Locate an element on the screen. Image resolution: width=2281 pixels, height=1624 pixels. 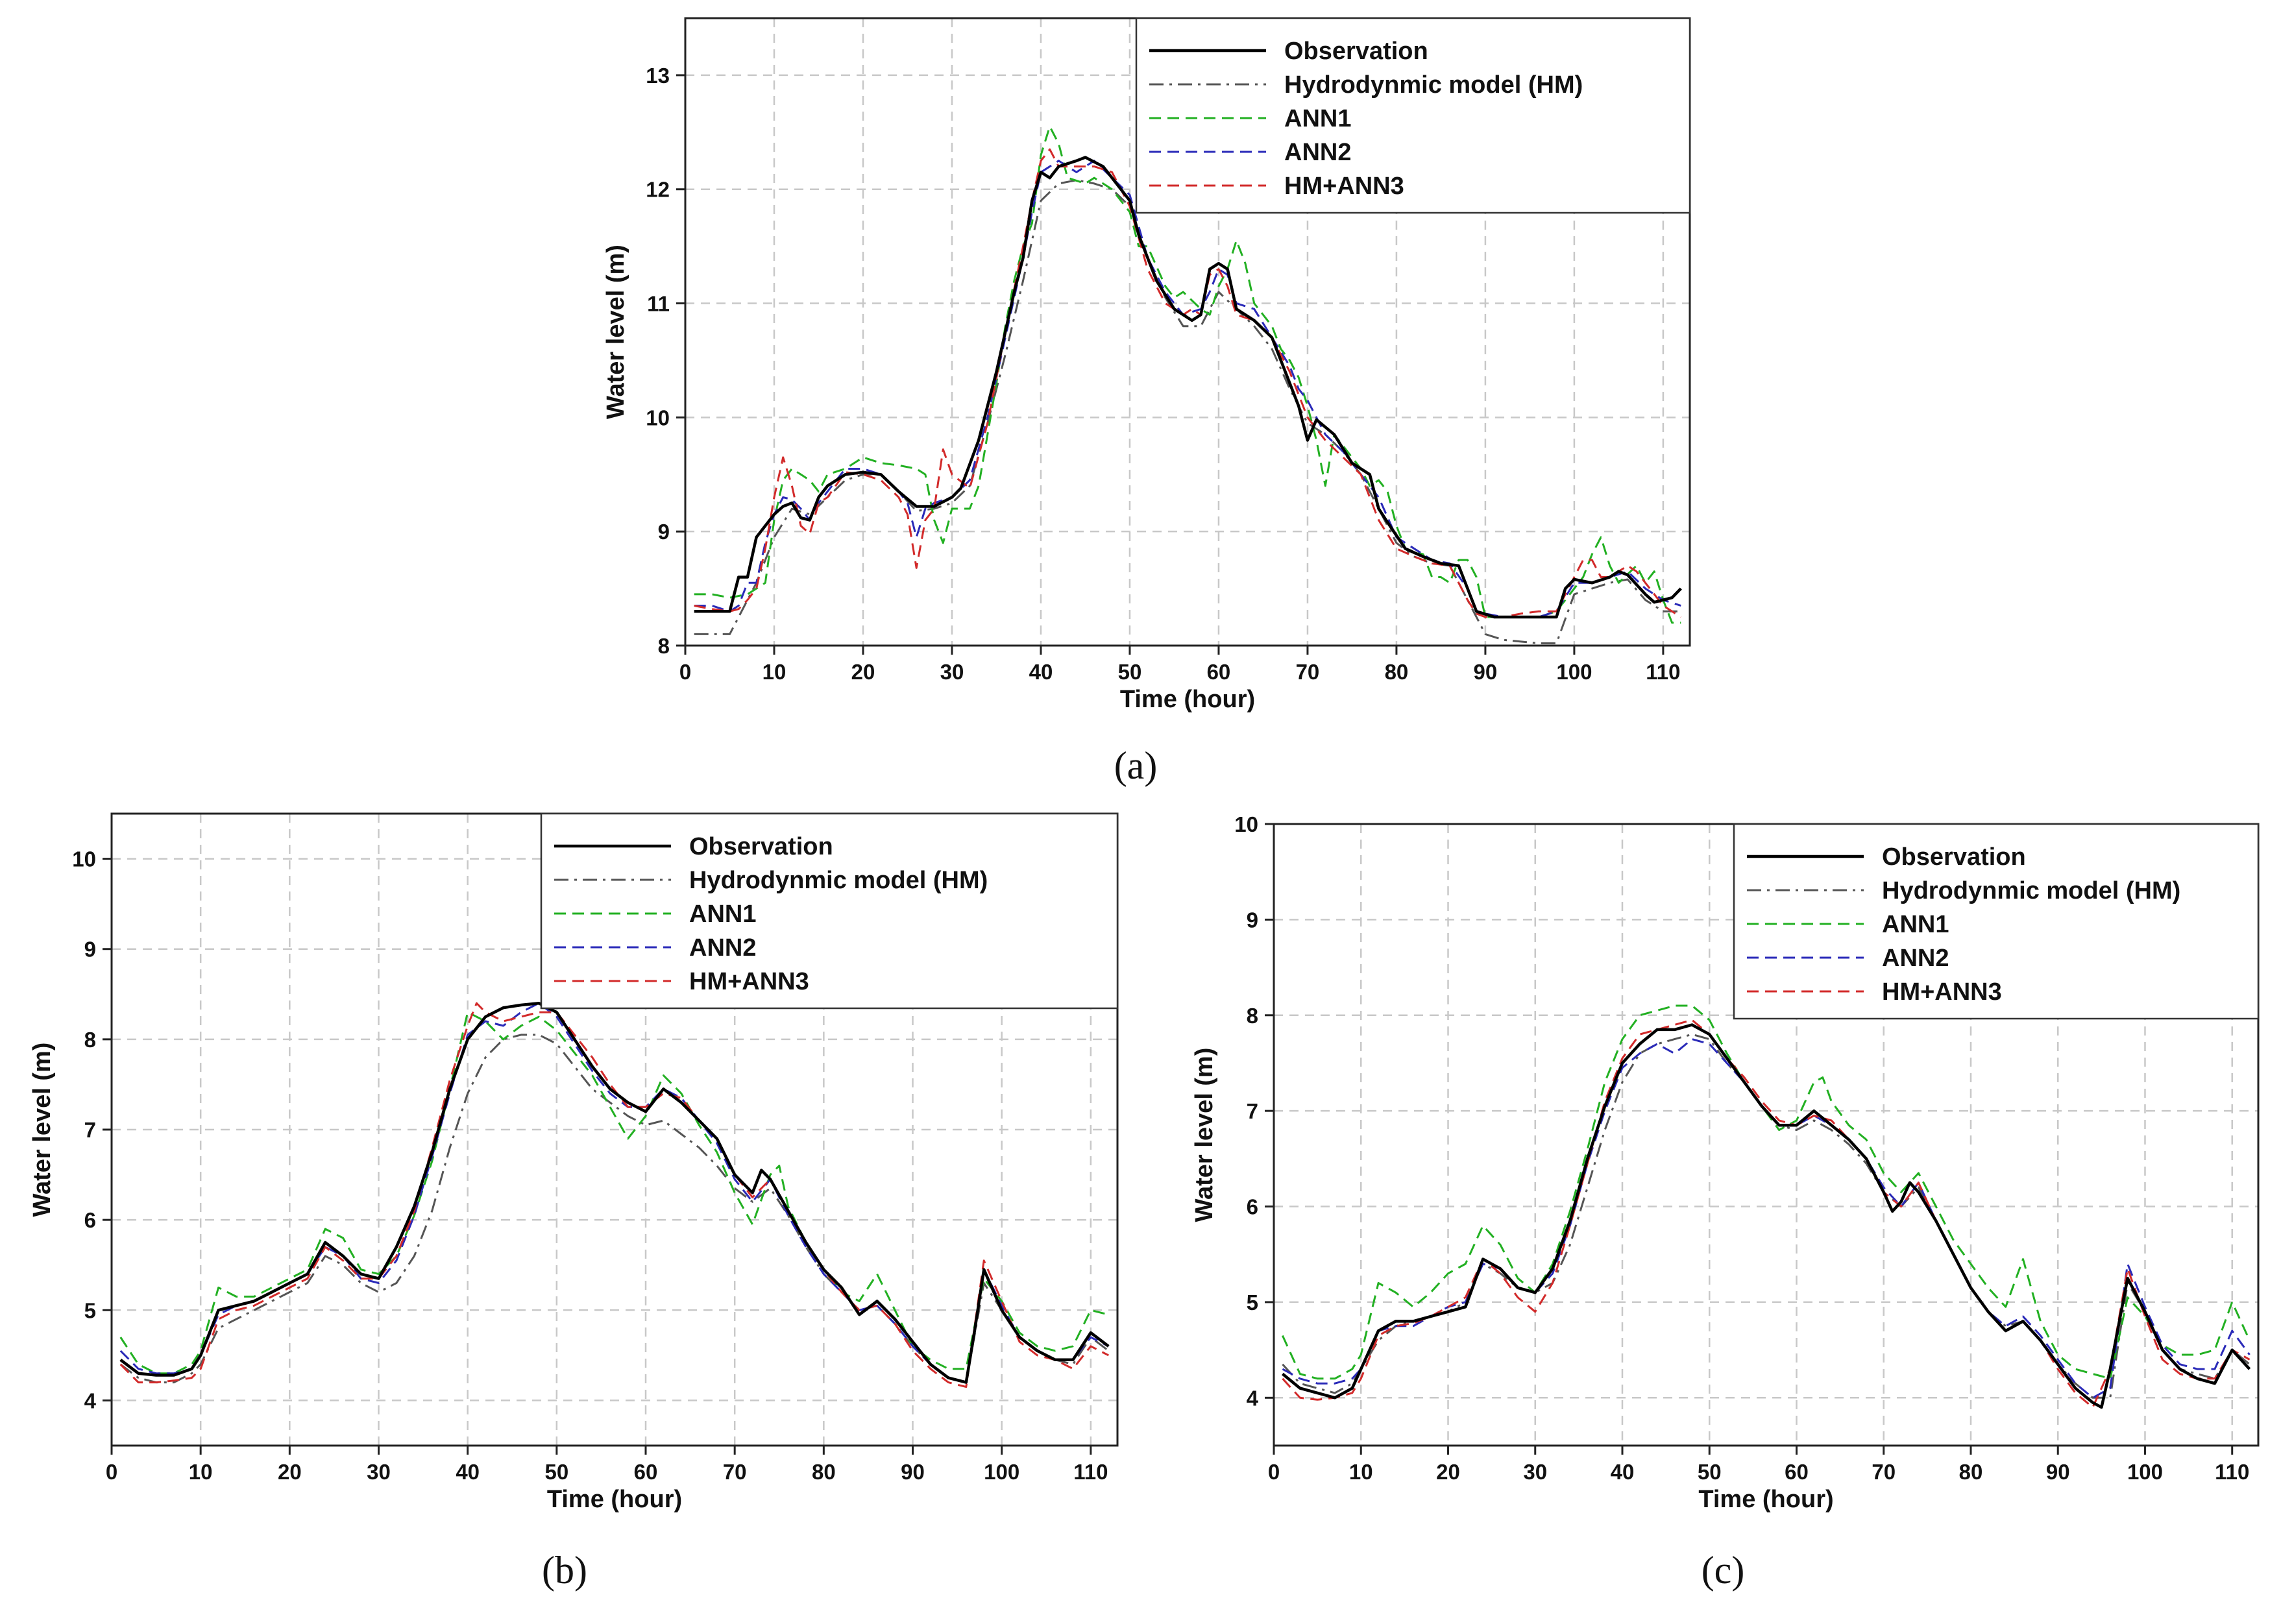
y-tick-label: 11 is located at coordinates (658, 304).